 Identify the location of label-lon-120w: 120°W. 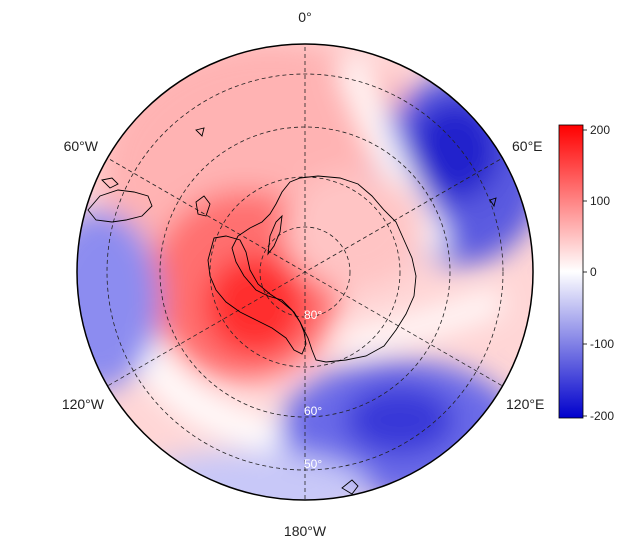
(83, 404).